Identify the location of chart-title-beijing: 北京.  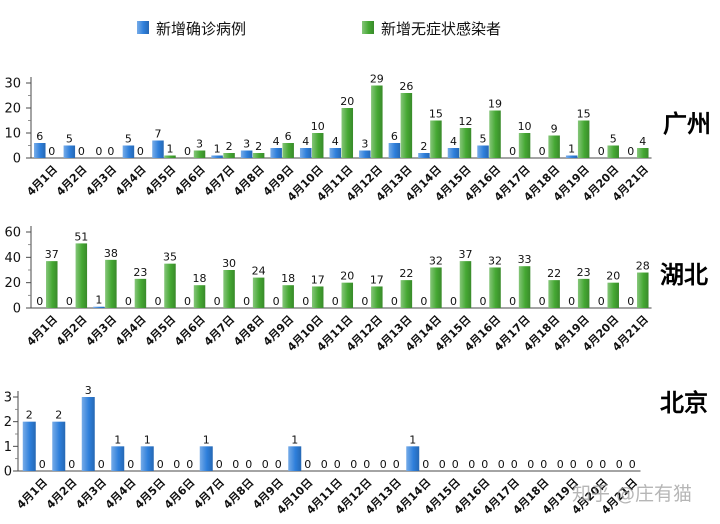
(684, 403).